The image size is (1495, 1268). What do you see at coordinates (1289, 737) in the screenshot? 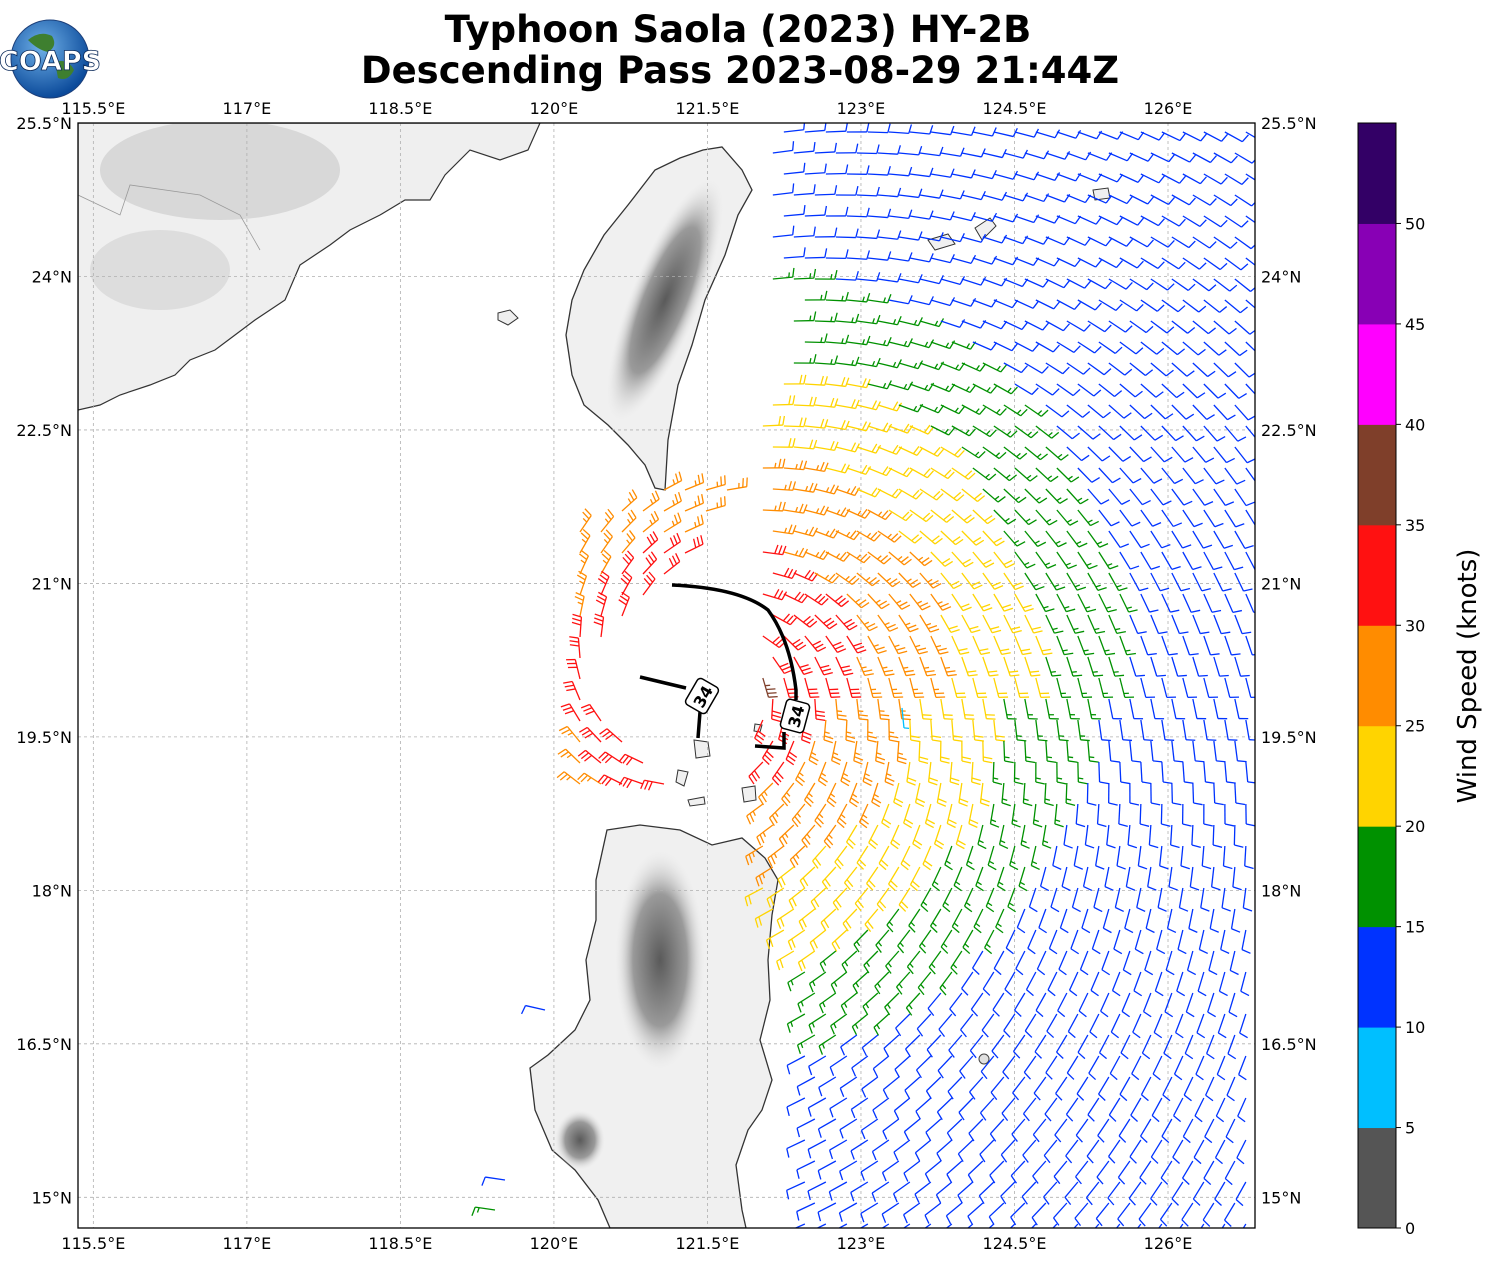
I see `lat-tick-label-right: 19.5°N` at bounding box center [1289, 737].